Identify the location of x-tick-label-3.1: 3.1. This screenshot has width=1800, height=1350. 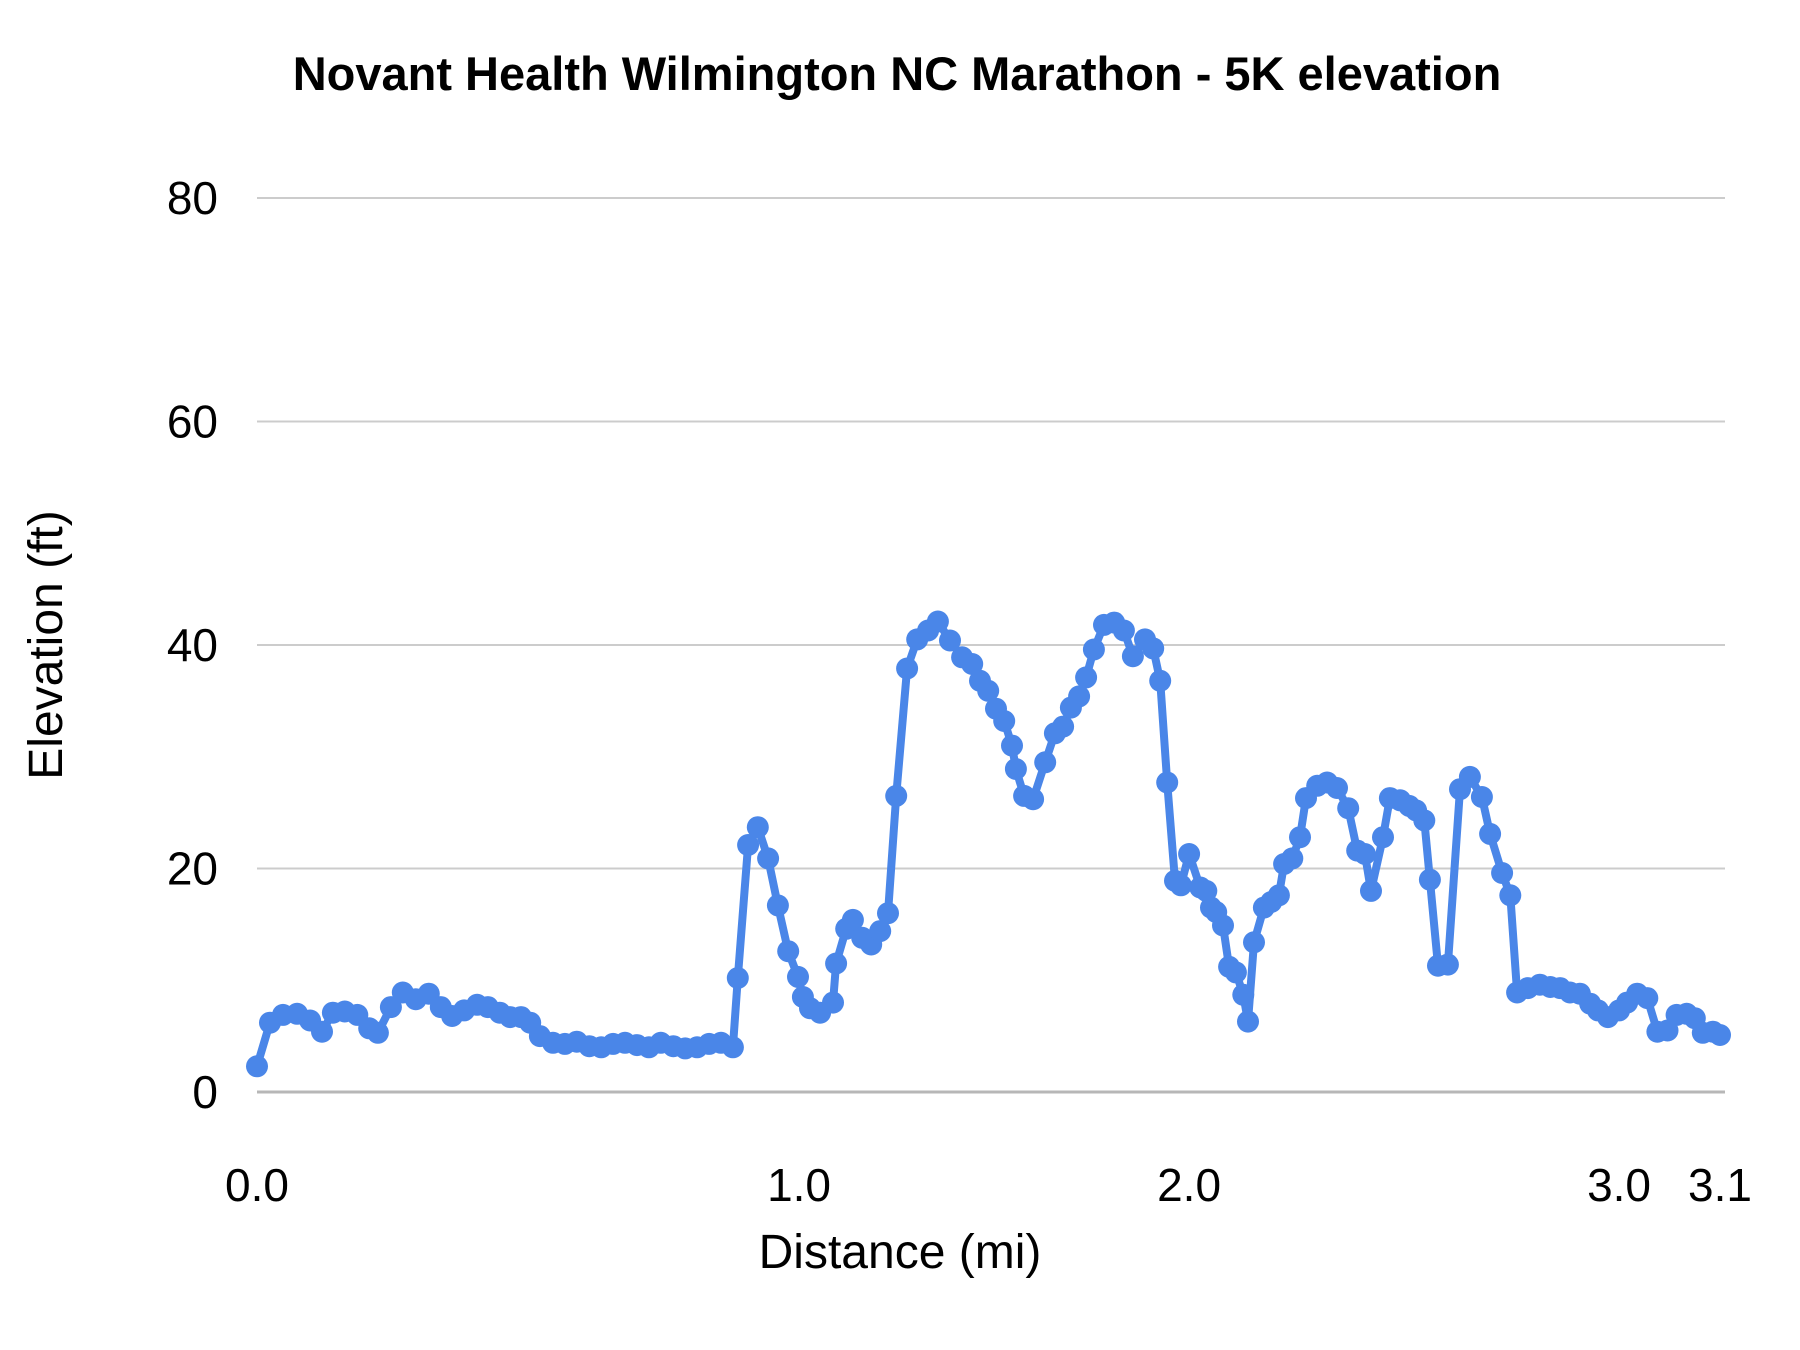
(1720, 1185).